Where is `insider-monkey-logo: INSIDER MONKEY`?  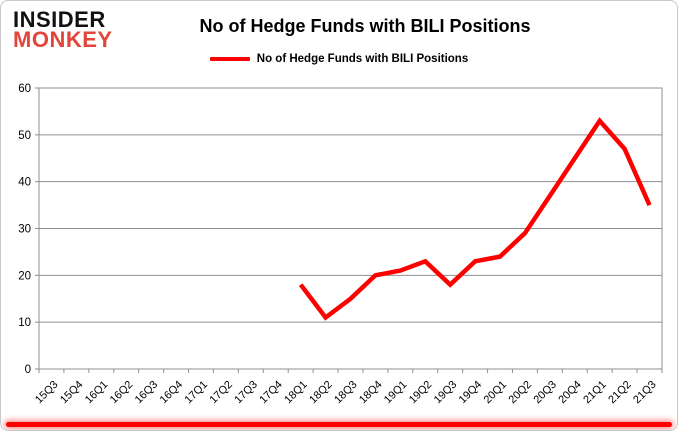 insider-monkey-logo: INSIDER MONKEY is located at coordinates (63, 30).